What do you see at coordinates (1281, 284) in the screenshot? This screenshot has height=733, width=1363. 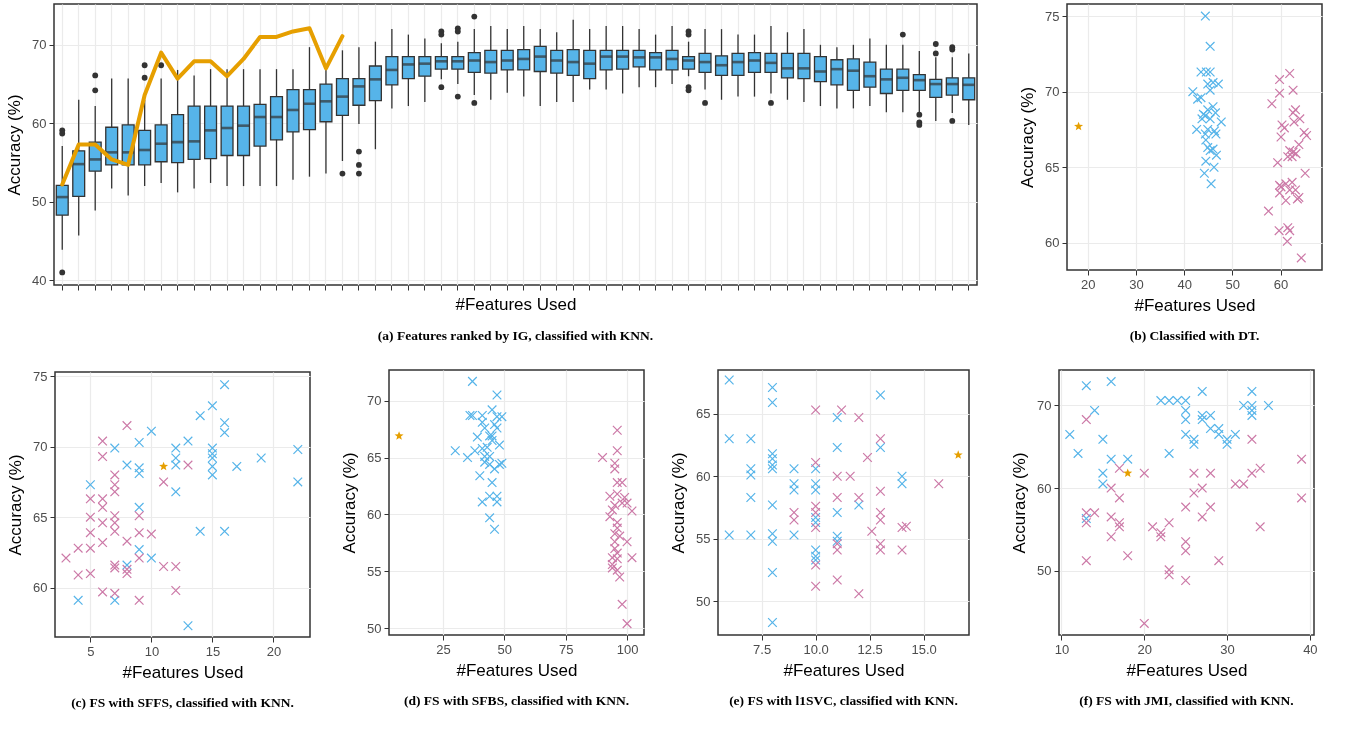 I see `x-tick-label: 60` at bounding box center [1281, 284].